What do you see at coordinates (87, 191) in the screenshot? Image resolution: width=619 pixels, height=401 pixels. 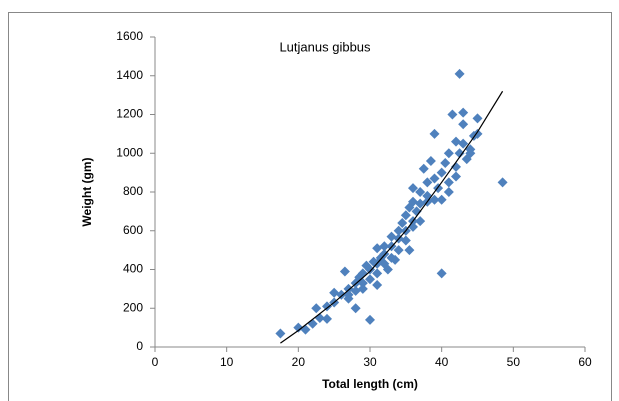 I see `y-axis-title: Weight (gm)` at bounding box center [87, 191].